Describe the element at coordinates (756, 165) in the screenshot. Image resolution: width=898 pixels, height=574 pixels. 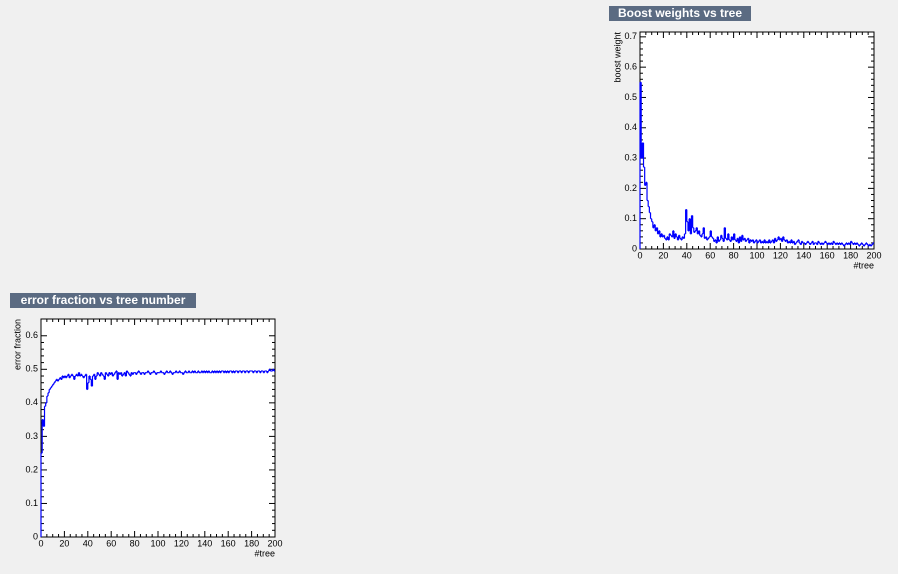
I see `bin-connector` at that location.